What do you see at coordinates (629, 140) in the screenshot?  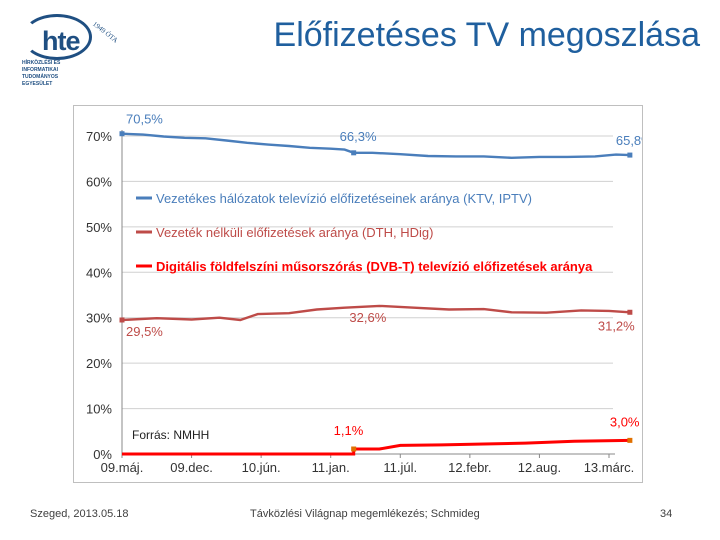 I see `data-label: 65,8%` at bounding box center [629, 140].